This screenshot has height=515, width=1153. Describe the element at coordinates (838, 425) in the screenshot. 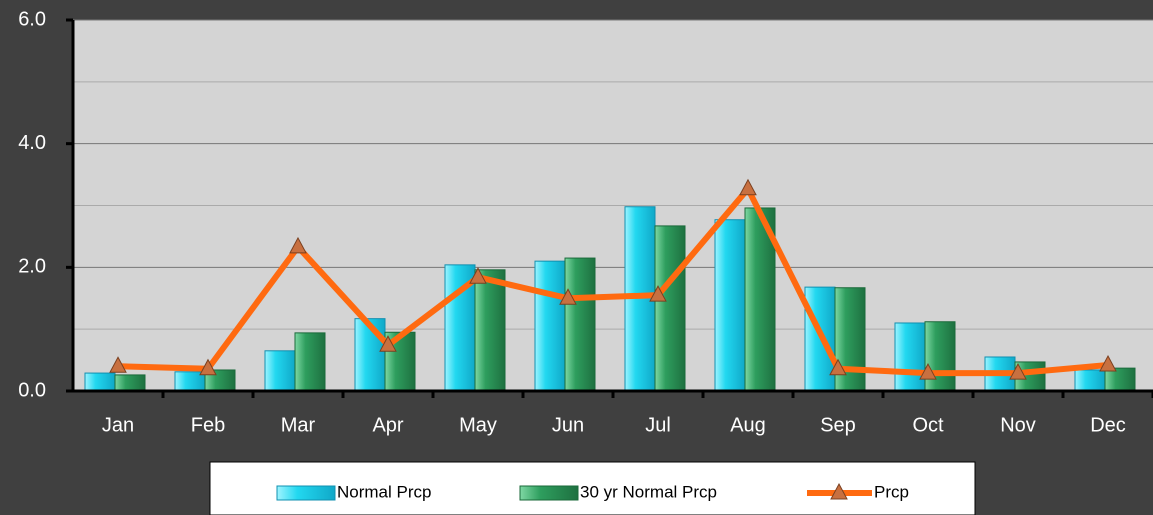

I see `x-tick-label: Sep` at that location.